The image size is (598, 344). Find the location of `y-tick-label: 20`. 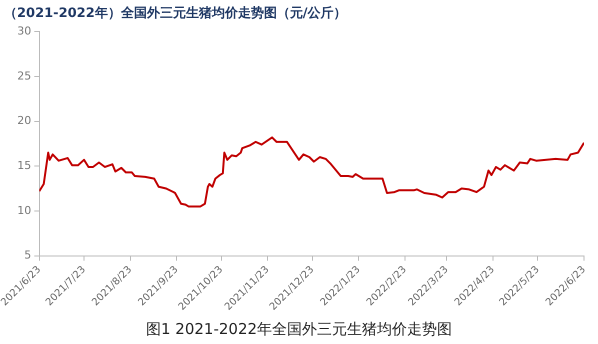

y-tick-label: 20 is located at coordinates (24, 121).